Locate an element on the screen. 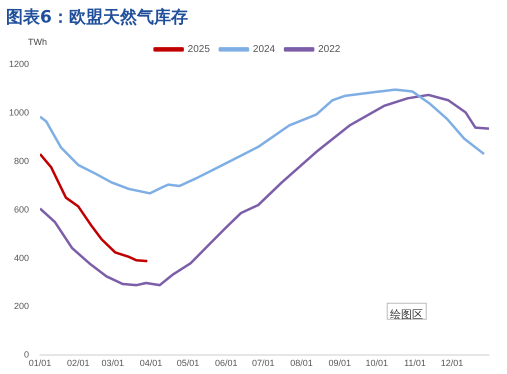  x-tick-label: 07/01 is located at coordinates (263, 363).